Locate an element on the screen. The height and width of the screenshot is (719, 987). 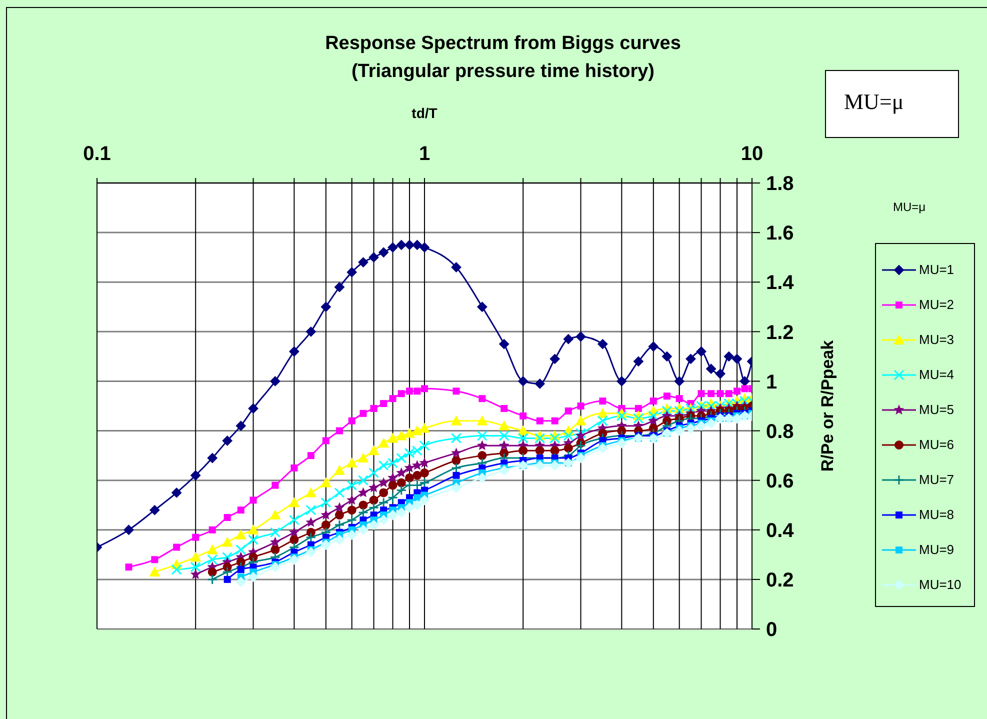
legend-title: MU=μ is located at coordinates (909, 207).